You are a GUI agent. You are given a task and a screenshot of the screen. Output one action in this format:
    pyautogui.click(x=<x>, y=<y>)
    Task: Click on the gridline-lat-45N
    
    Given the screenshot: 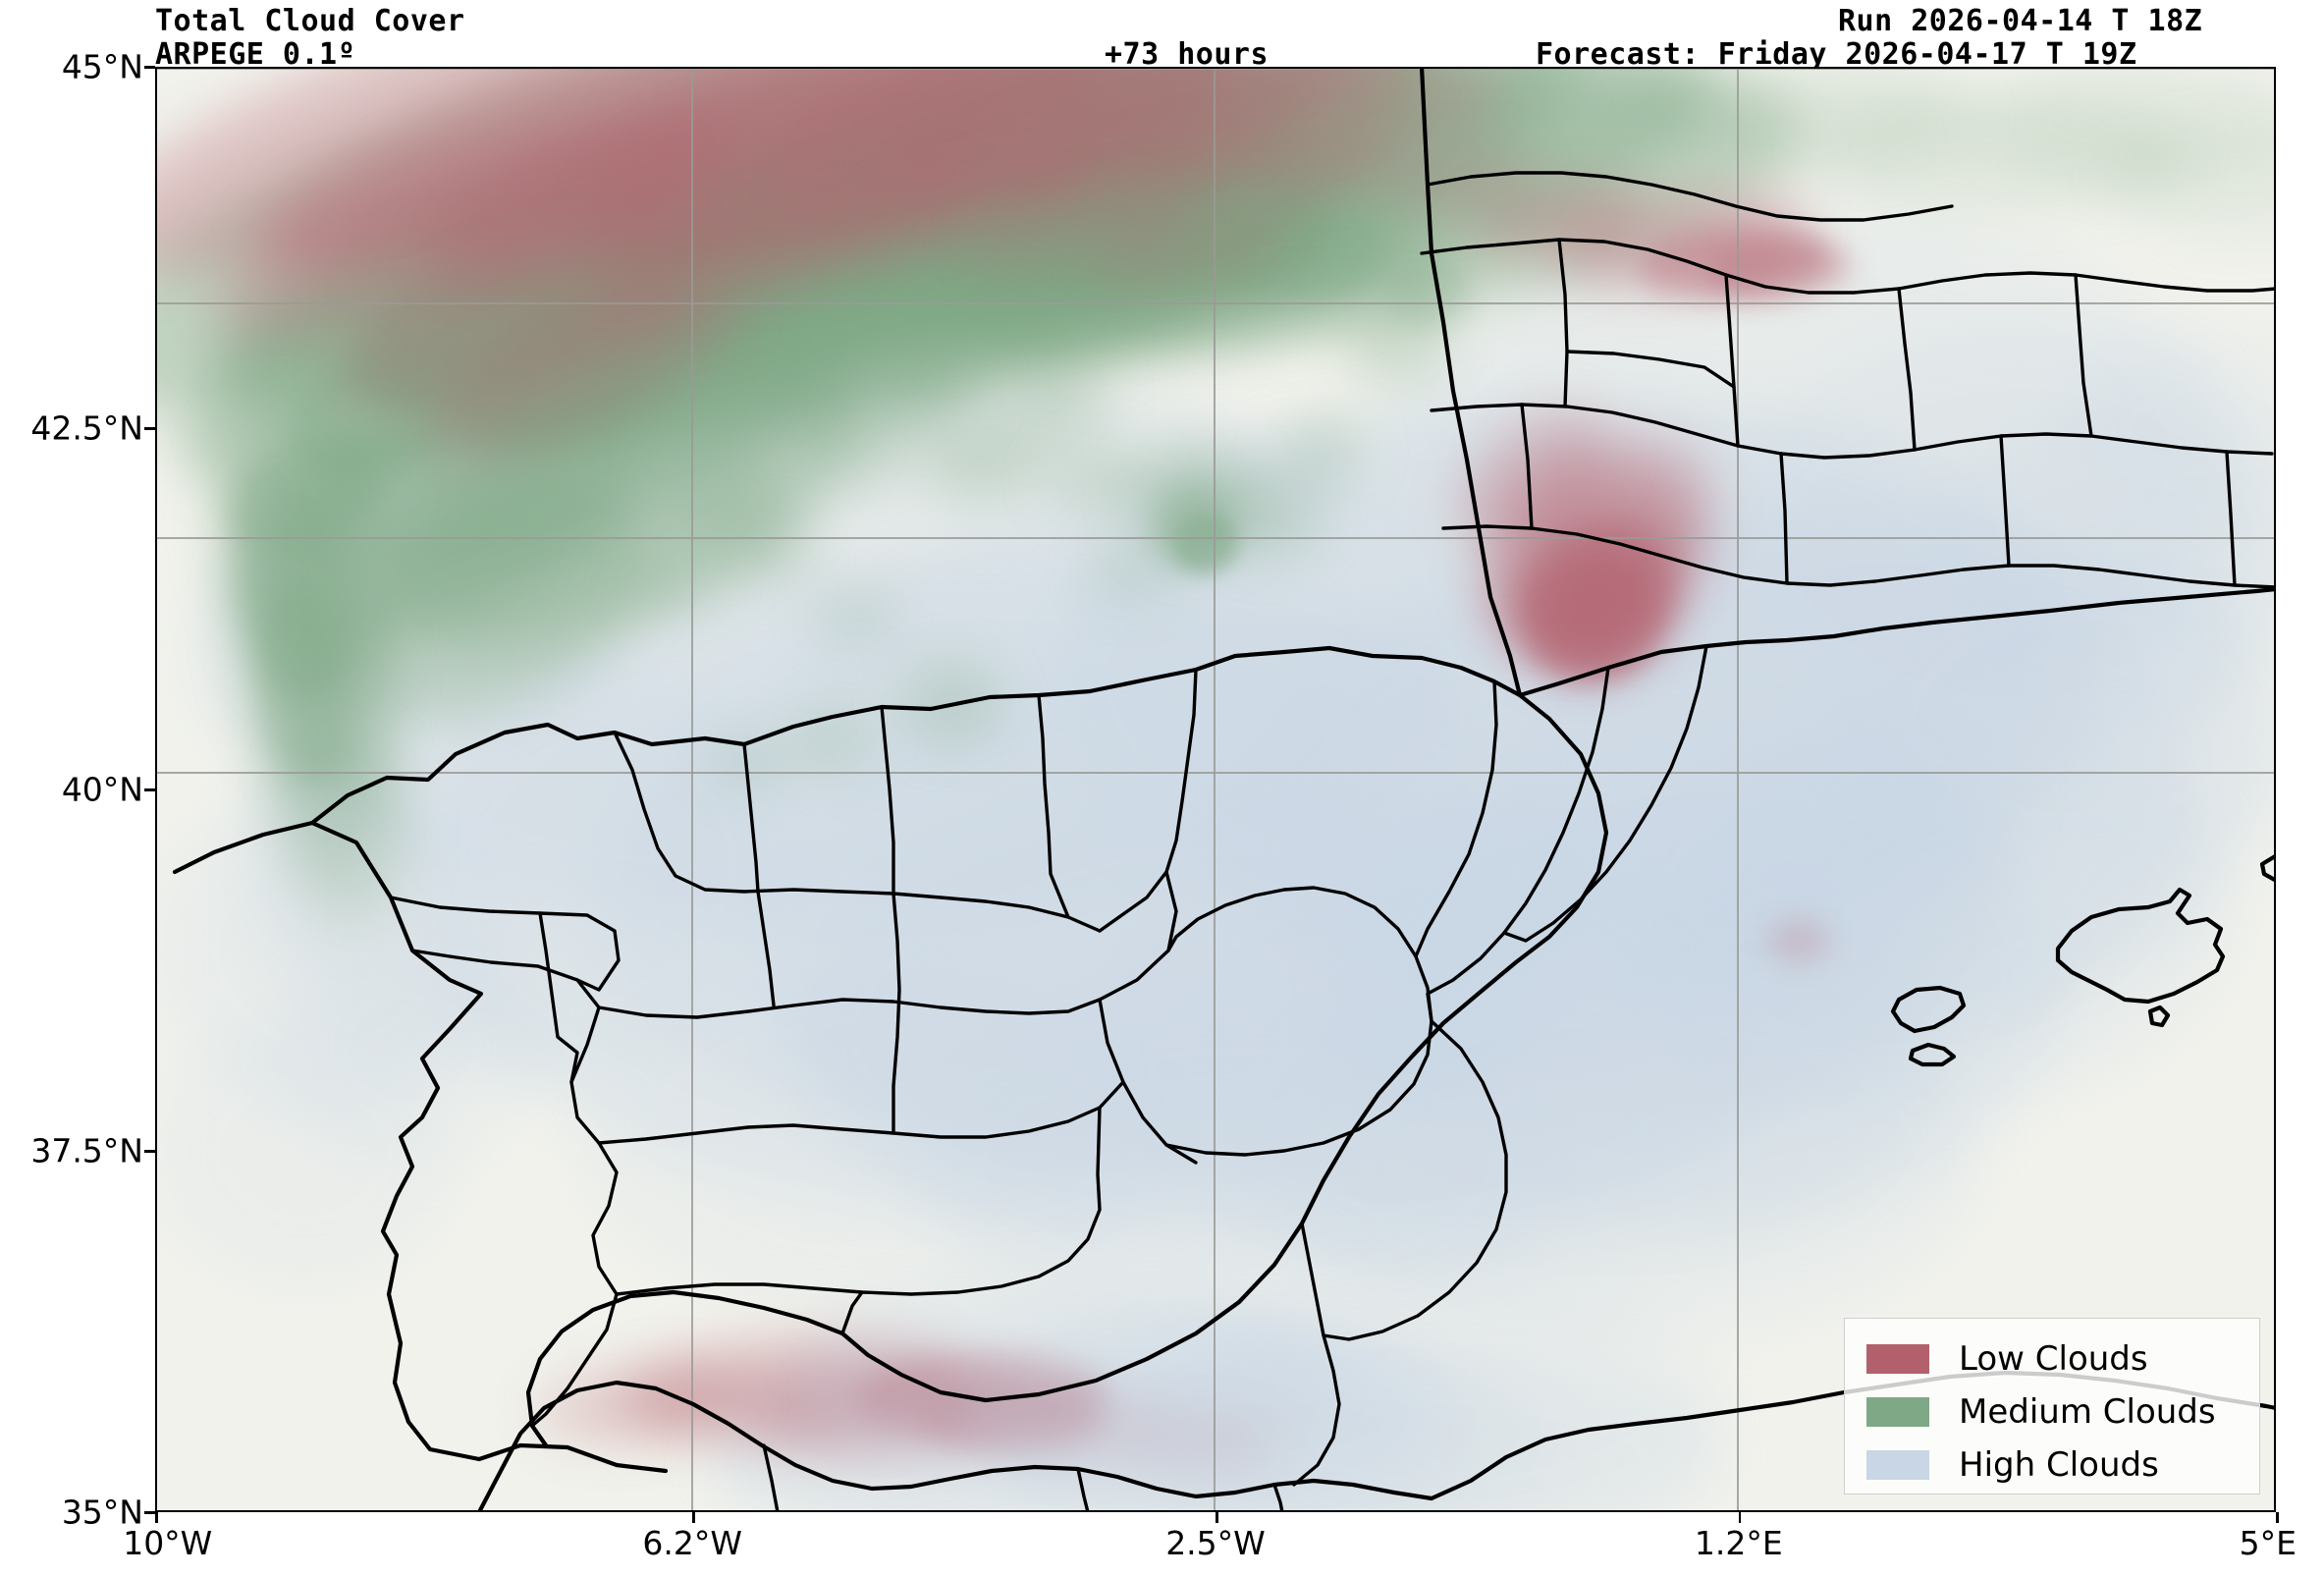 What is the action you would take?
    pyautogui.click(x=1215, y=69)
    